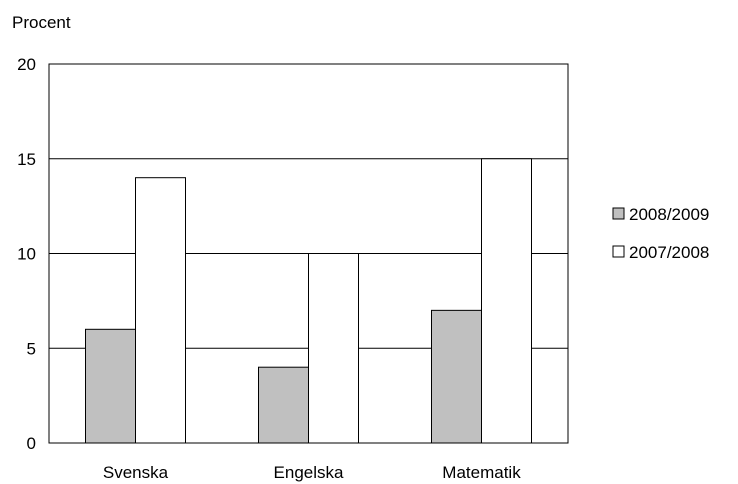 The width and height of the screenshot is (738, 484). I want to click on y-tick-label: 15, so click(26, 159).